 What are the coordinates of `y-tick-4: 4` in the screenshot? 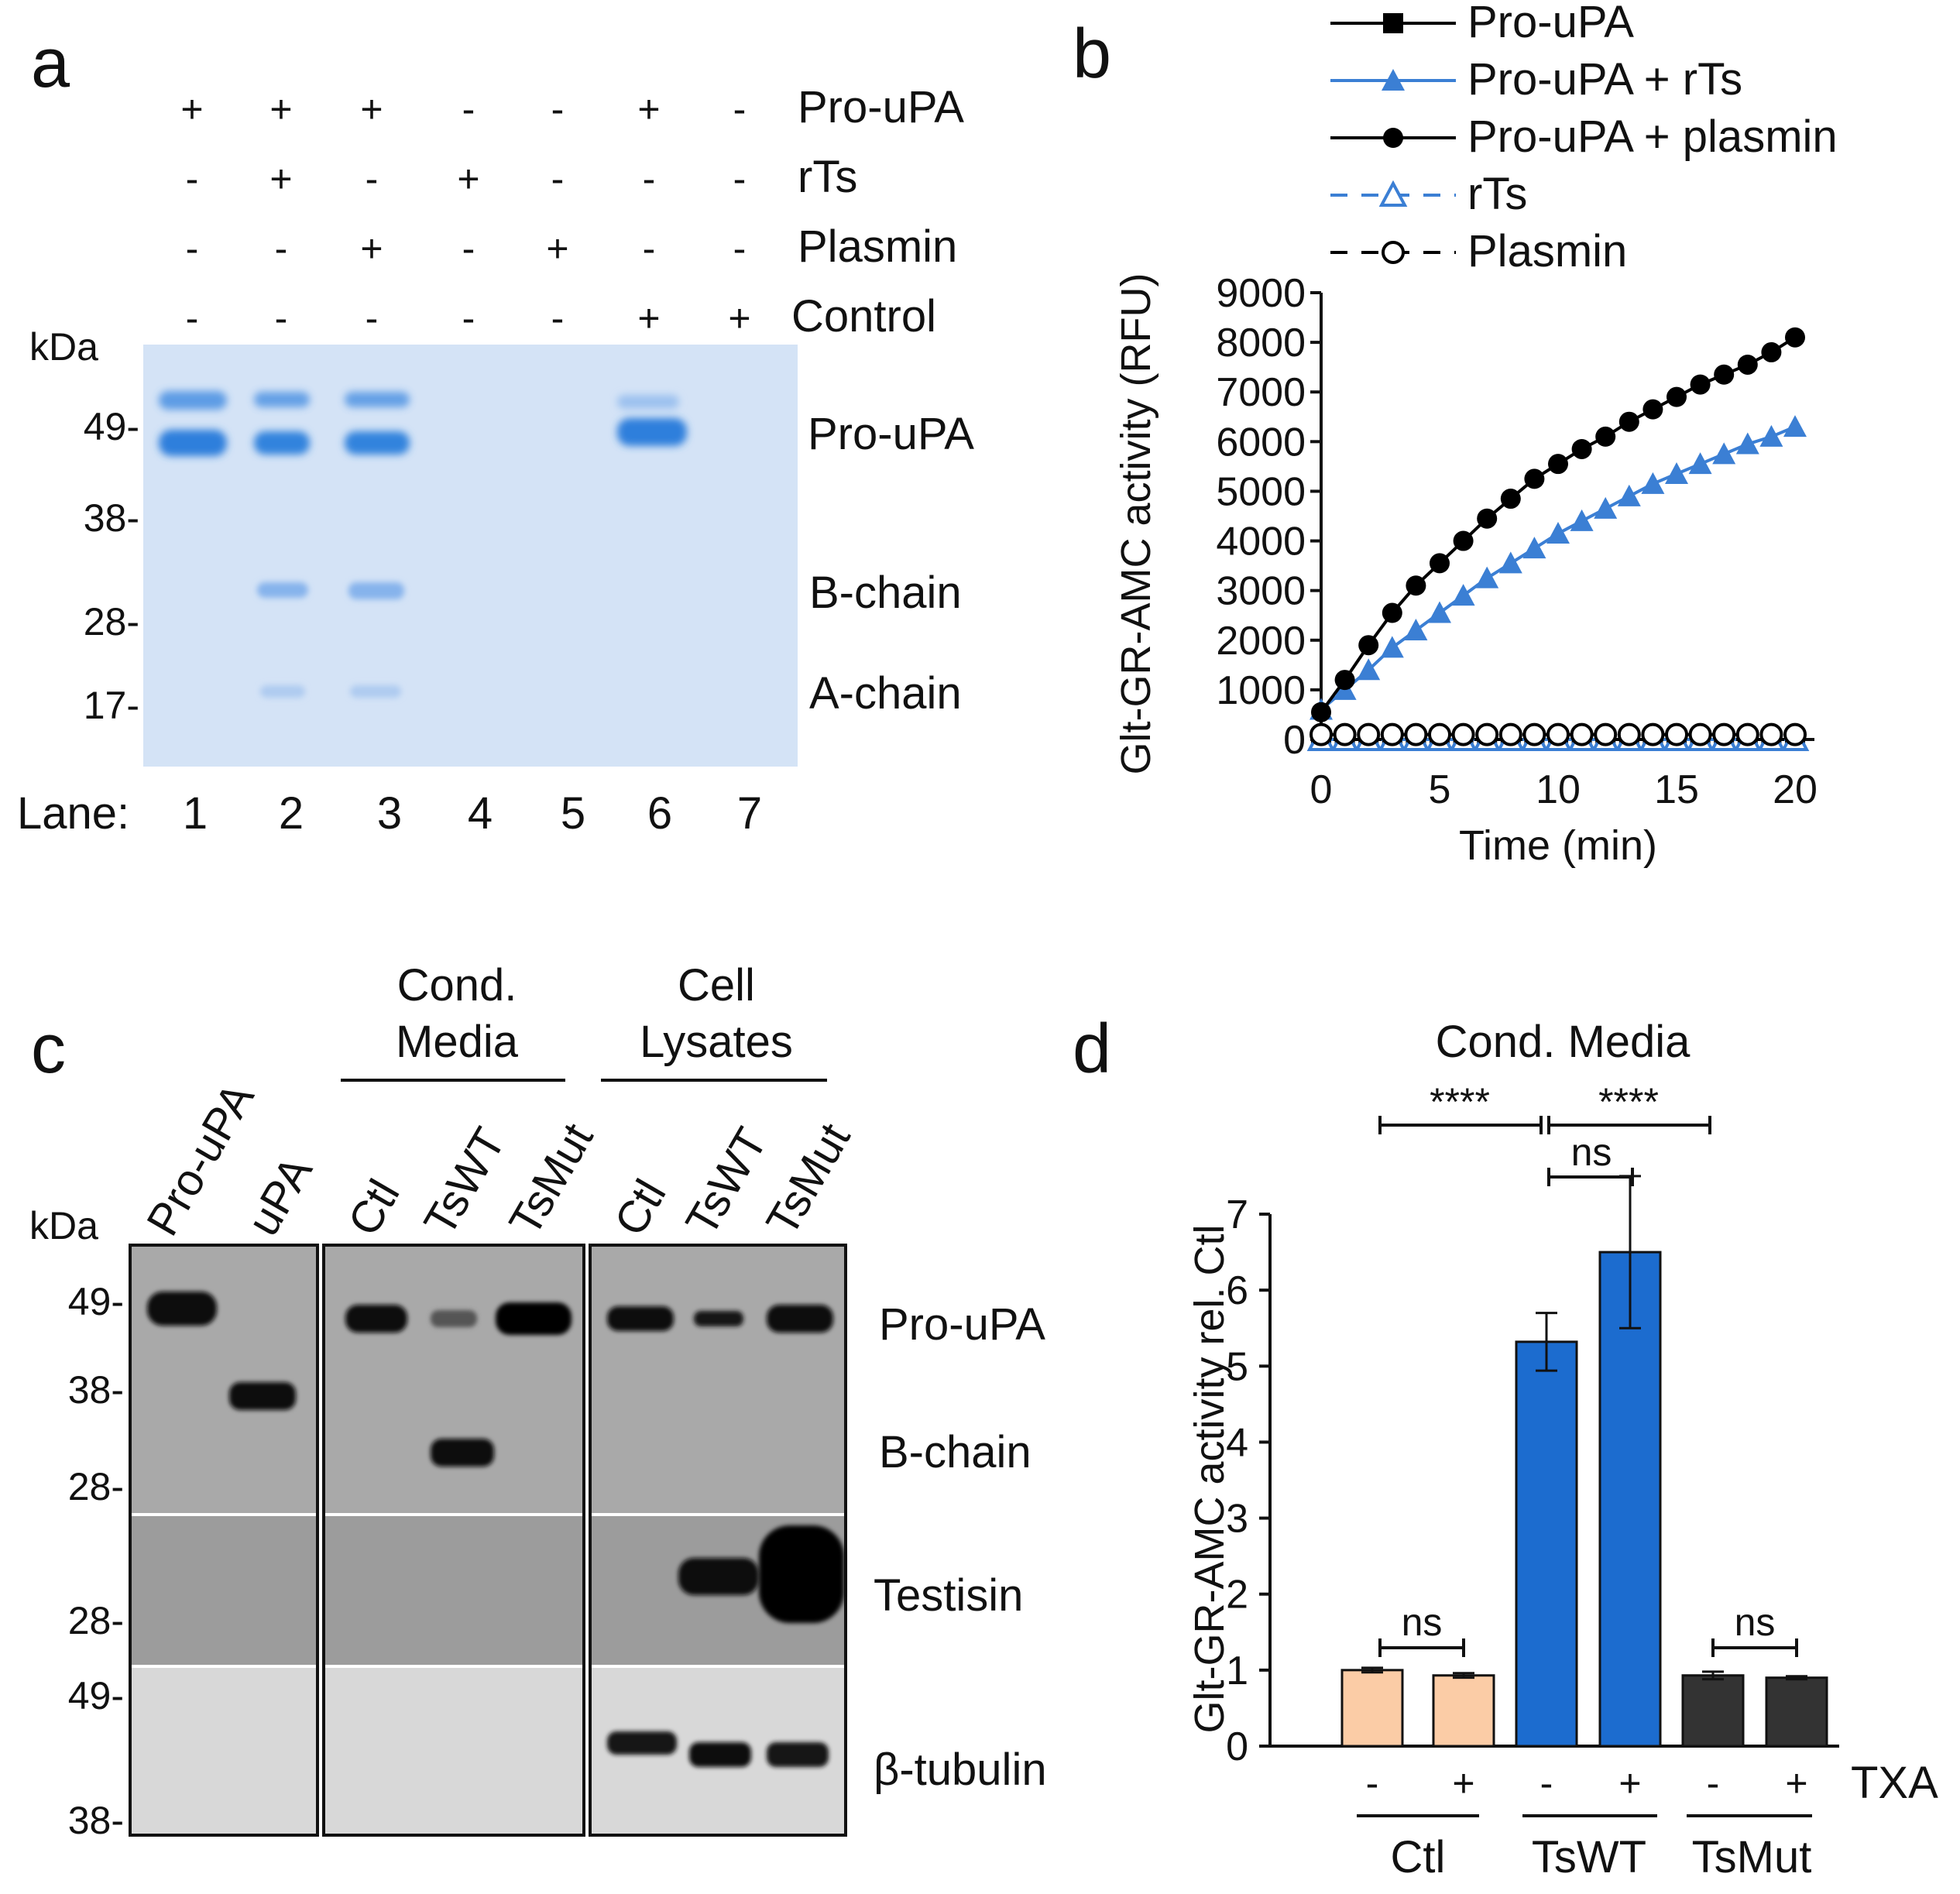 It's located at (1237, 1443).